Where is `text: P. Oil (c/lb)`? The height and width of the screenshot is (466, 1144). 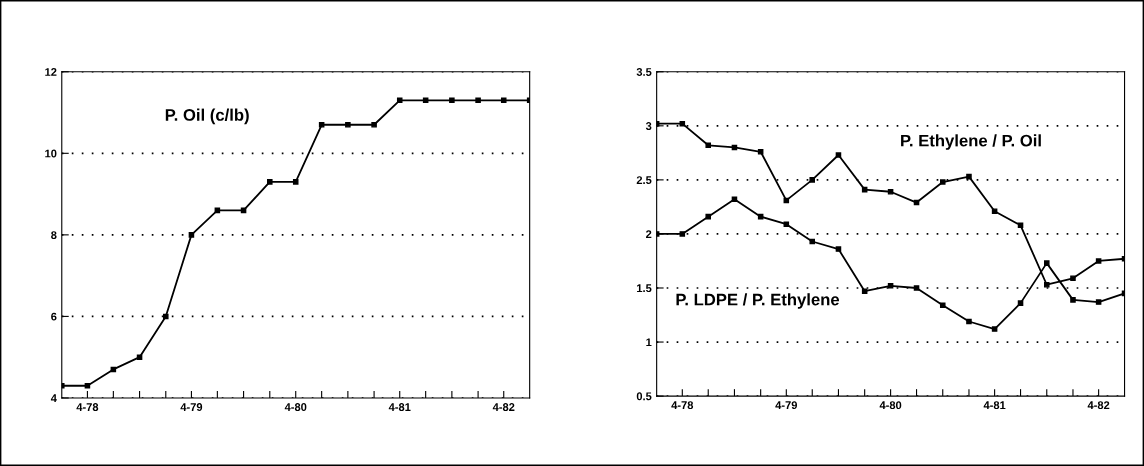
text: P. Oil (c/lb) is located at coordinates (207, 116).